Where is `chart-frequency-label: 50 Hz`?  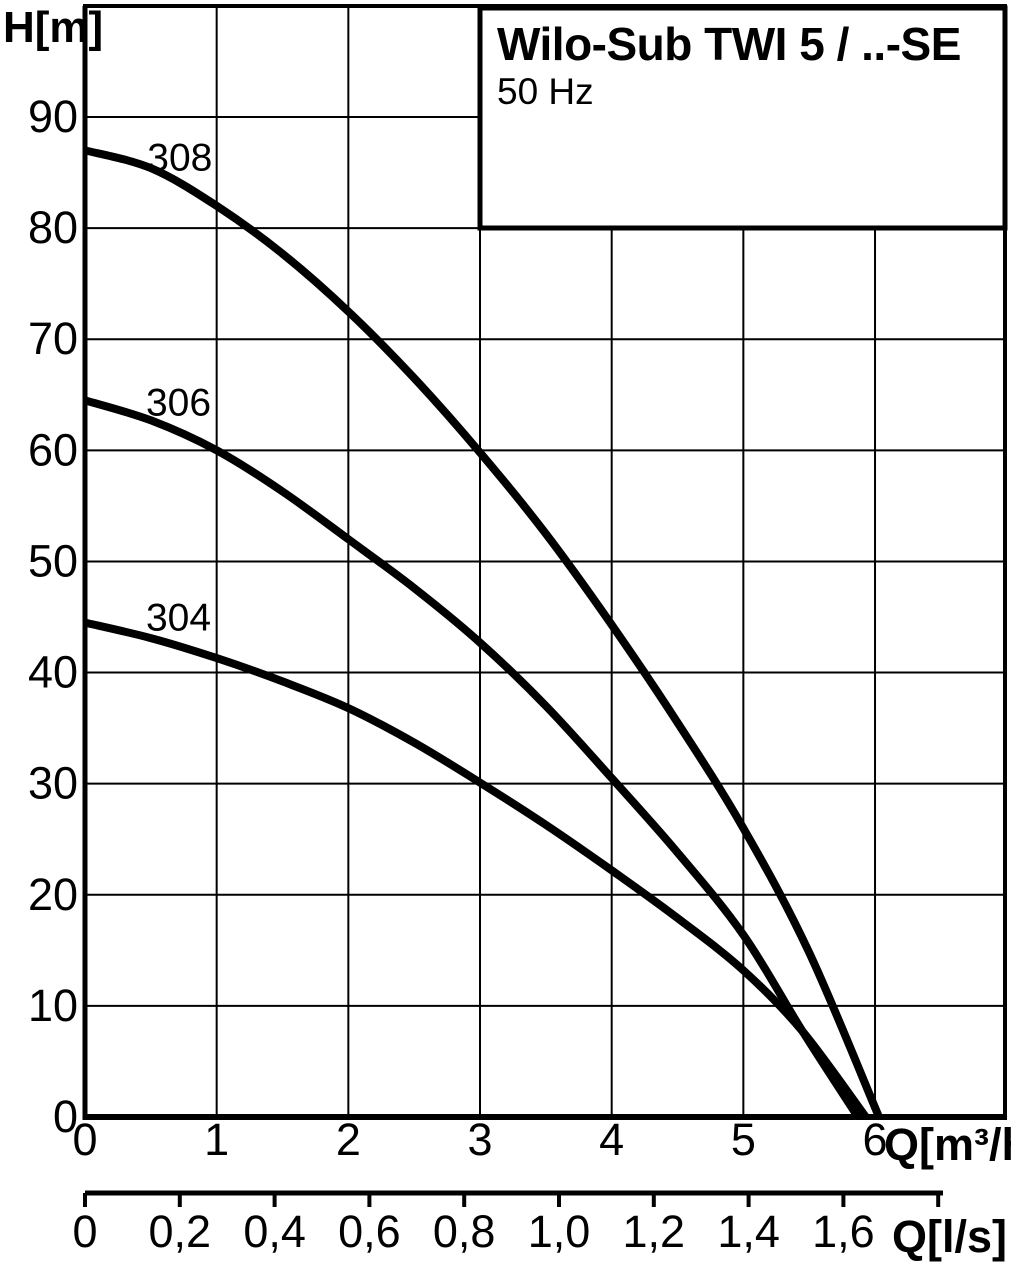 chart-frequency-label: 50 Hz is located at coordinates (545, 91).